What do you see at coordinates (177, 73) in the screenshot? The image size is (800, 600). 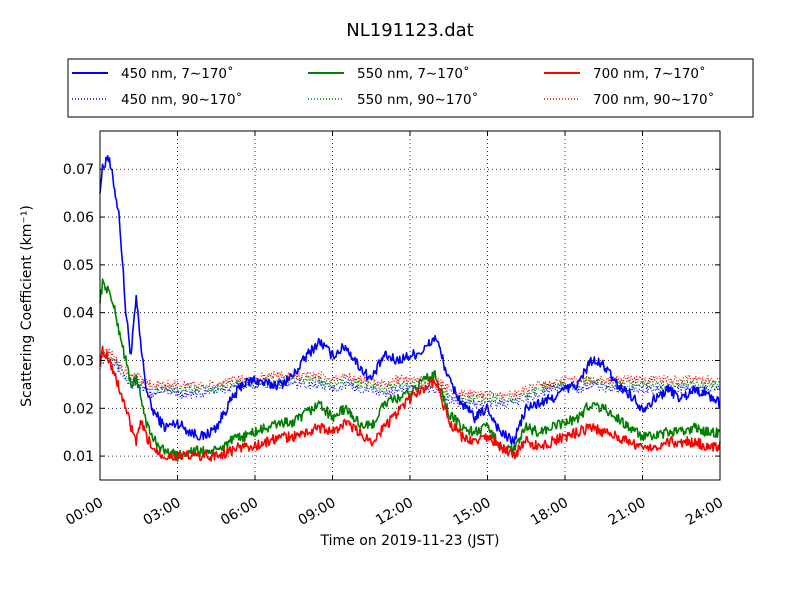 I see `legend-label: 450 nm, 7∼170˚` at bounding box center [177, 73].